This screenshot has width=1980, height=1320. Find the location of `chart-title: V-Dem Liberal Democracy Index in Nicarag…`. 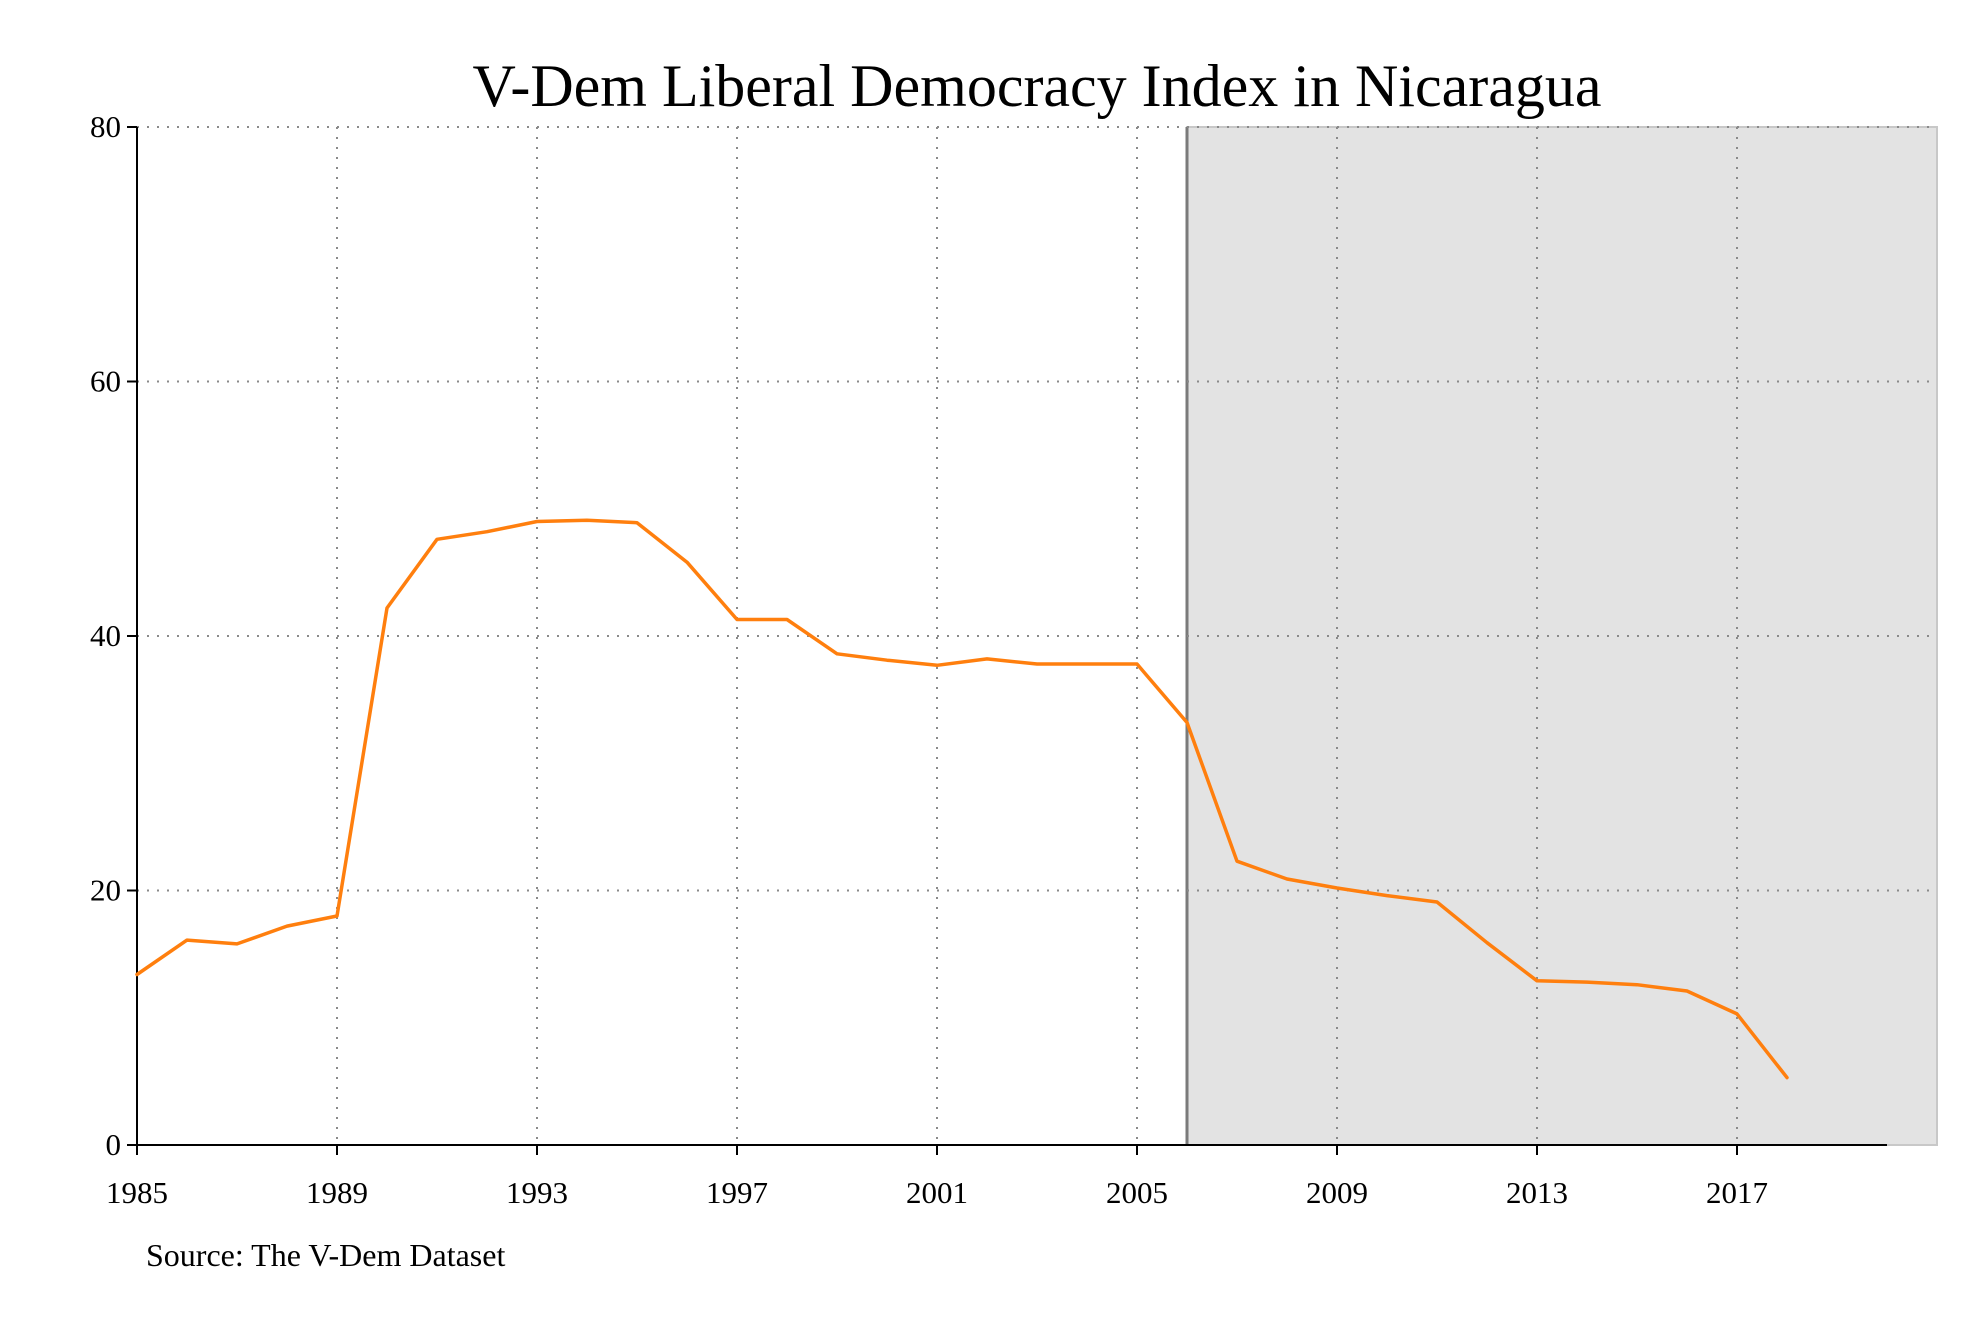

chart-title: V-Dem Liberal Democracy Index in Nicarag… is located at coordinates (1037, 86).